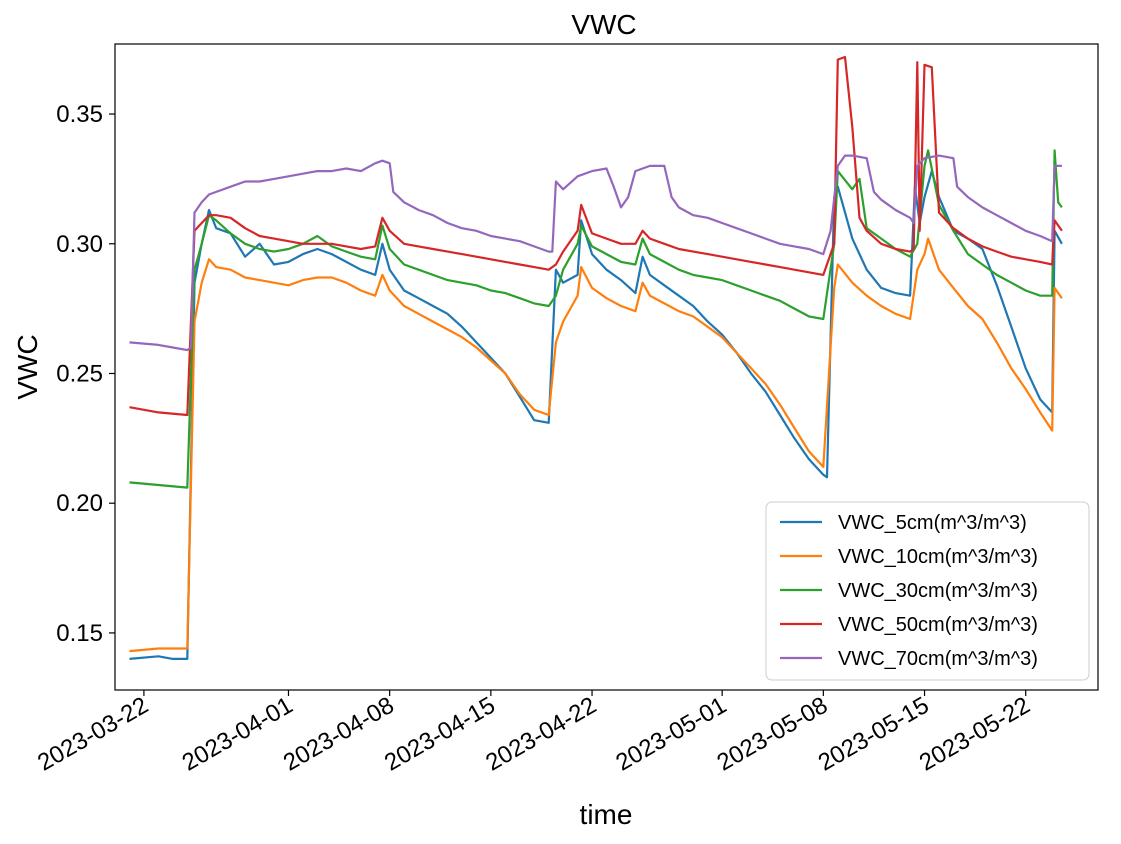 This screenshot has width=1121, height=844. Describe the element at coordinates (938, 591) in the screenshot. I see `legend-label: VWC_30cm(m^3/m^3)` at that location.